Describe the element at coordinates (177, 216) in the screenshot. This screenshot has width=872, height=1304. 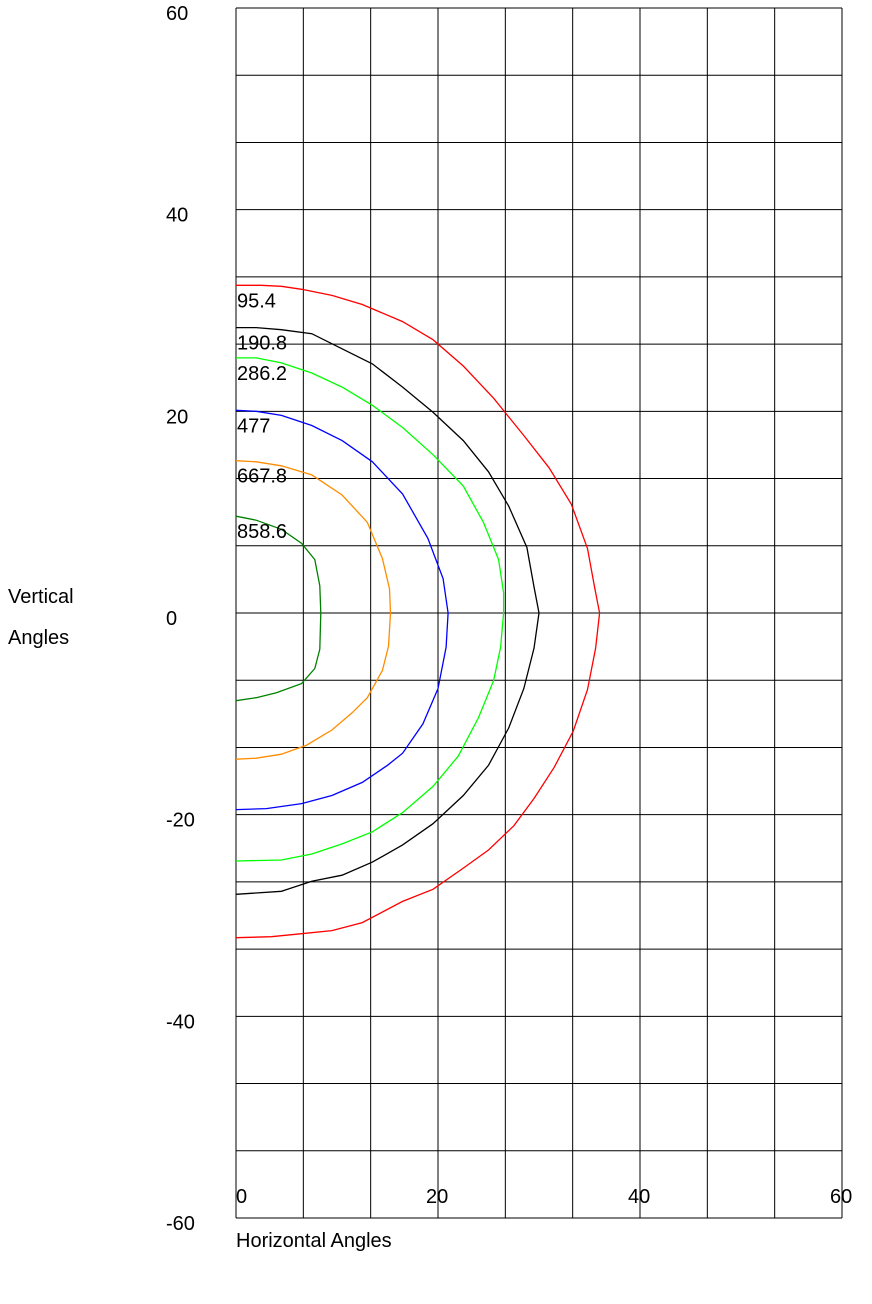
I see `y-tick-label: 40` at that location.